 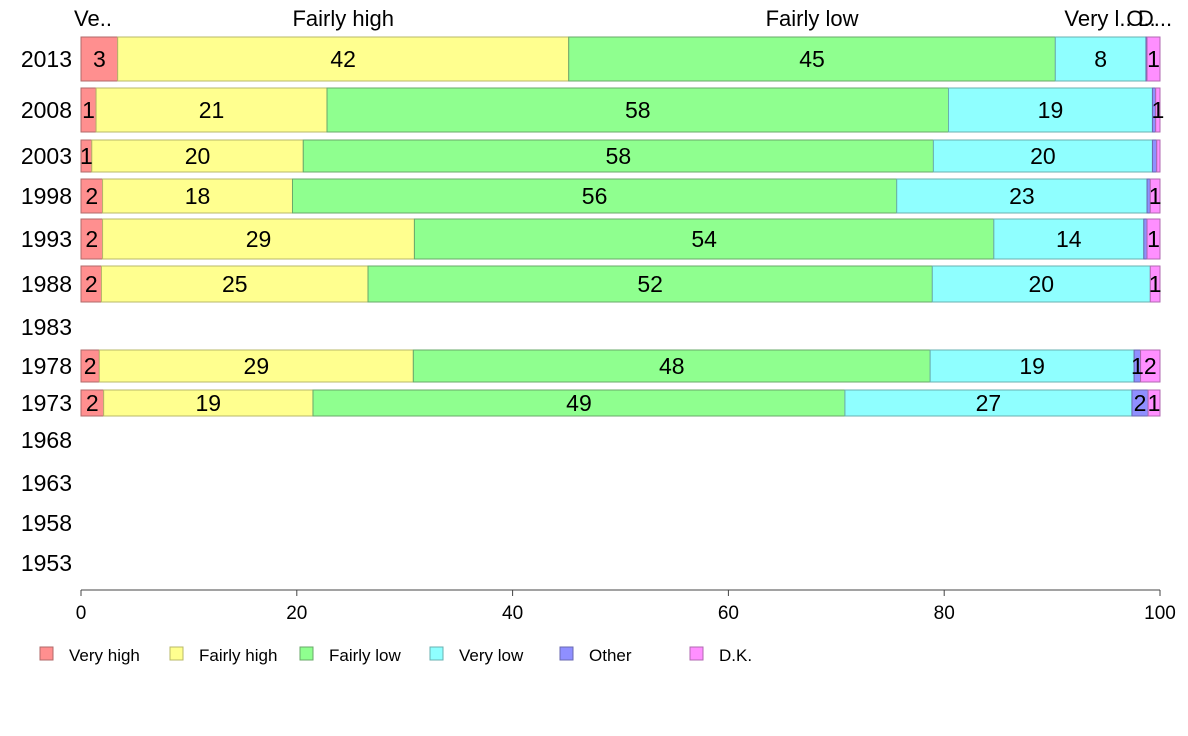 I want to click on x-tick-label-100: 100, so click(x=1160, y=613).